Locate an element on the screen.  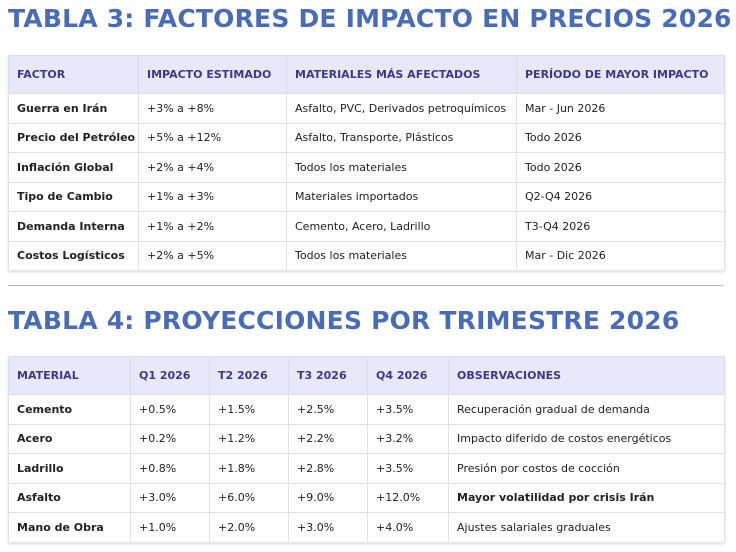
table-cell: +1.0% is located at coordinates (170, 527).